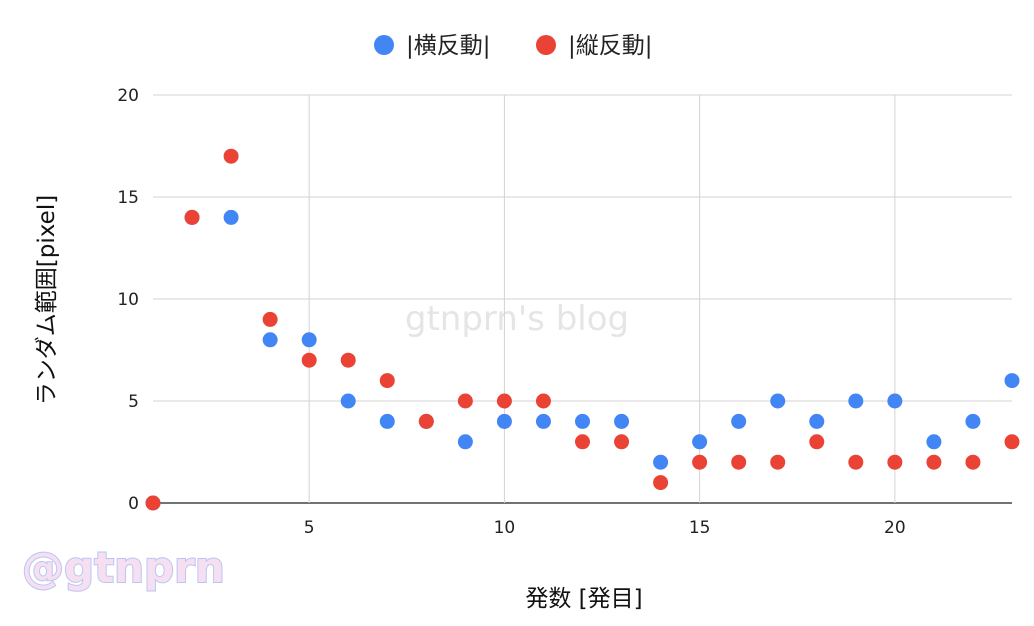 Image resolution: width=1034 pixels, height=626 pixels. Describe the element at coordinates (700, 528) in the screenshot. I see `x-tick-label: 15` at that location.